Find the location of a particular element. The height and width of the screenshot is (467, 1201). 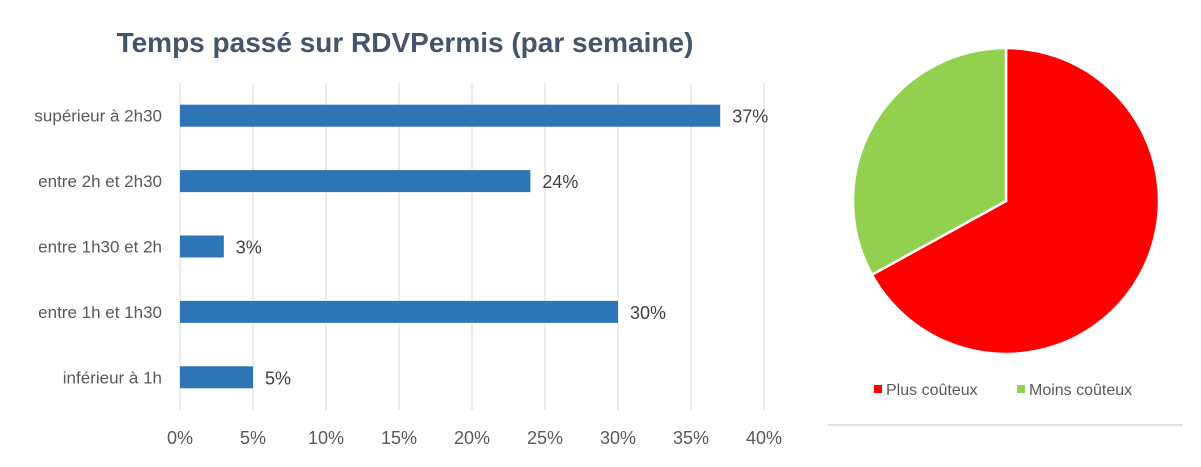

y-category-label: entre 1h et 1h30 is located at coordinates (100, 312).